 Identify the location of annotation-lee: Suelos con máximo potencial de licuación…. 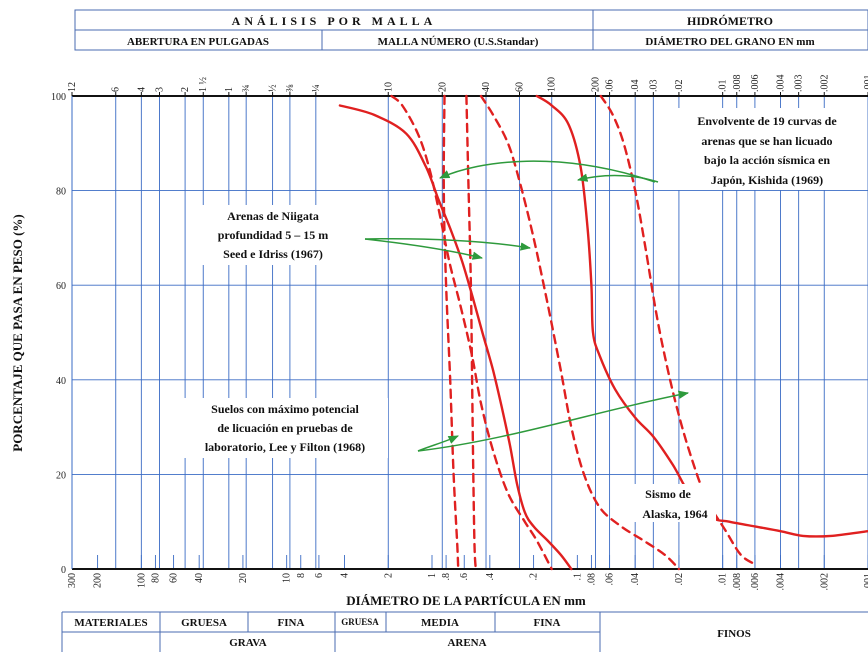
(285, 428).